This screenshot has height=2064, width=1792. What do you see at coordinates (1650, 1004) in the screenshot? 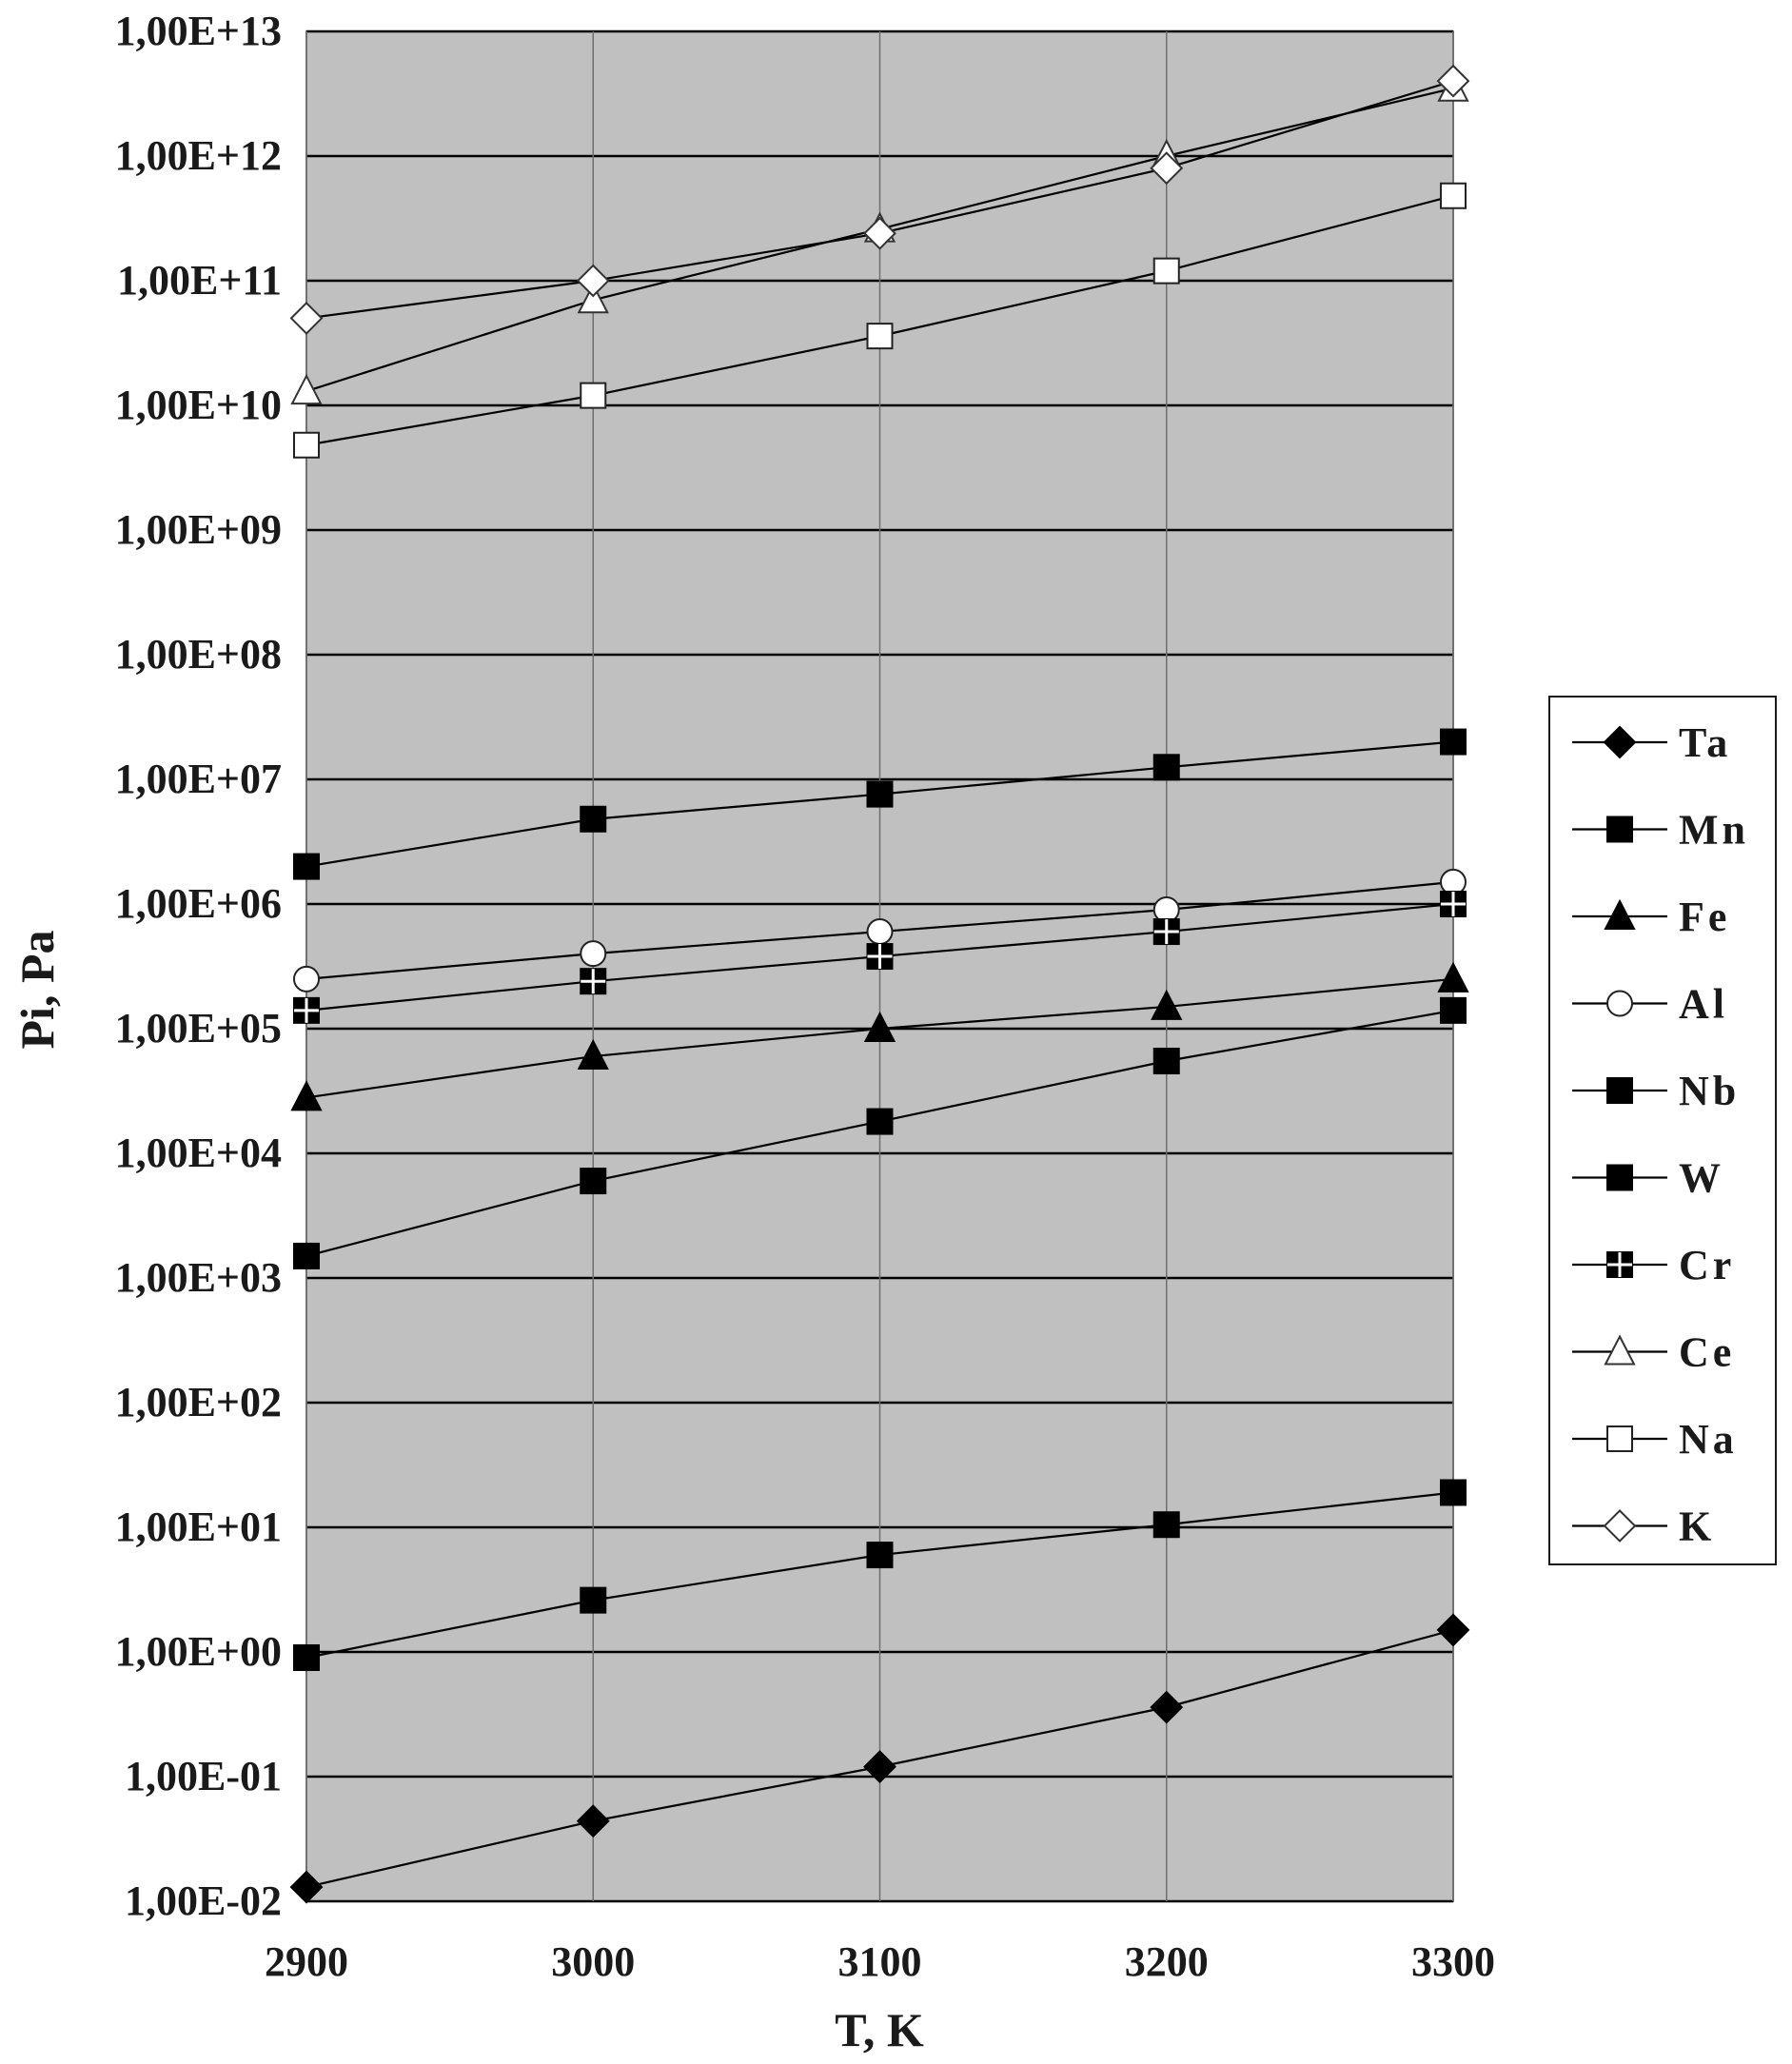
I see `legend-item-al: Al` at bounding box center [1650, 1004].